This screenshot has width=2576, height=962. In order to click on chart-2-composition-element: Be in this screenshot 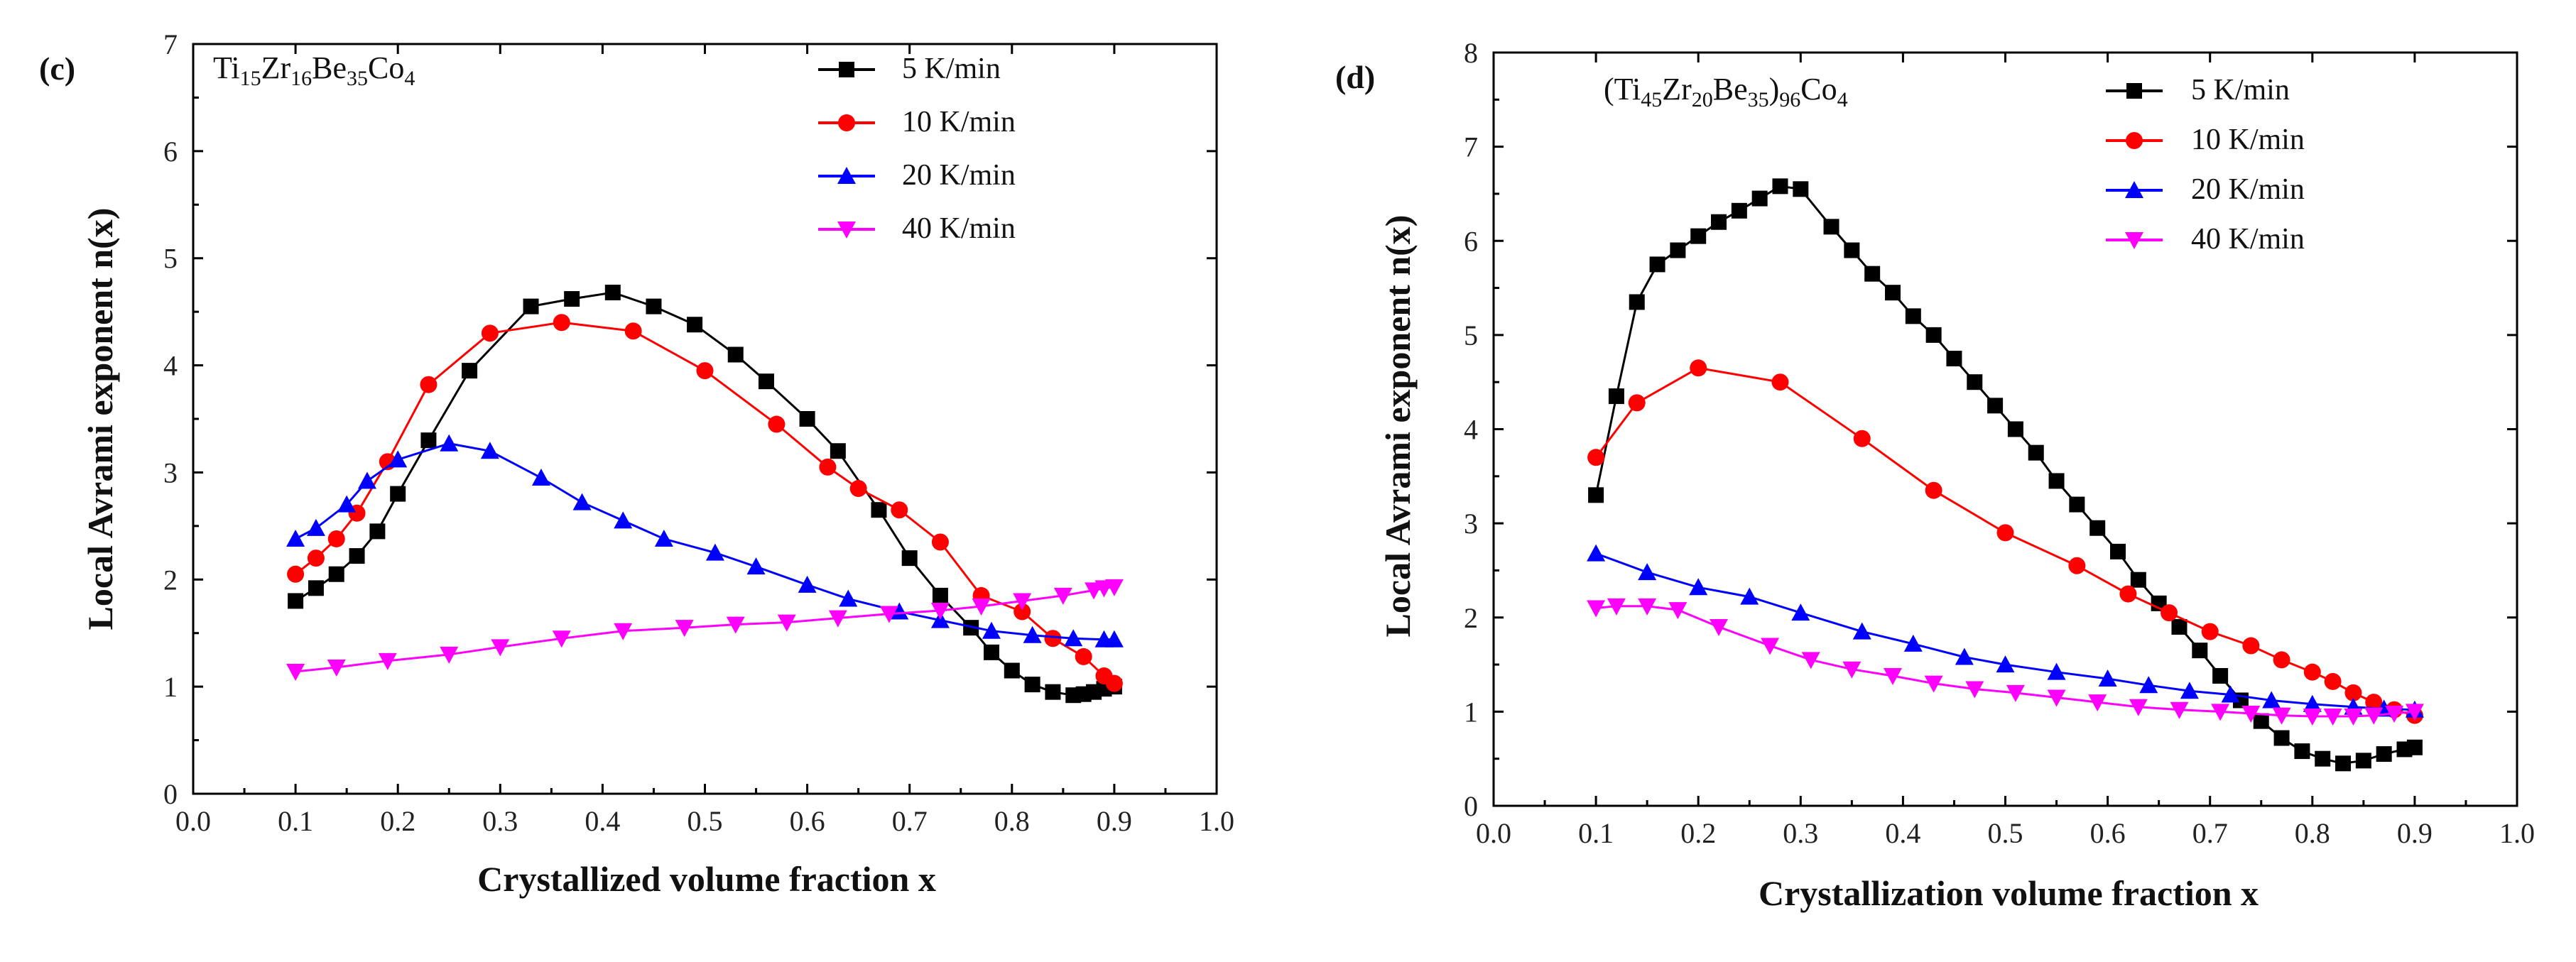, I will do `click(1731, 89)`.